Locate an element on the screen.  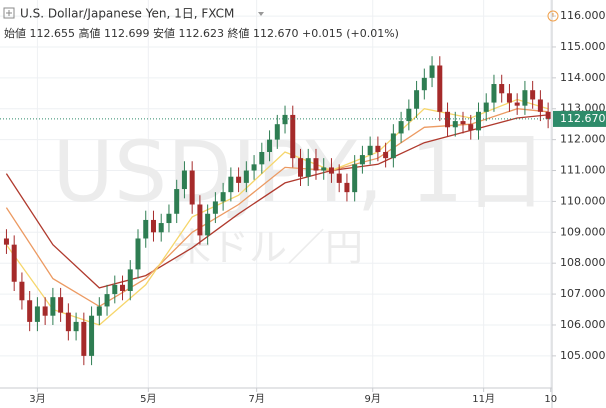
ohlc-label: 安値 is located at coordinates (164, 33).